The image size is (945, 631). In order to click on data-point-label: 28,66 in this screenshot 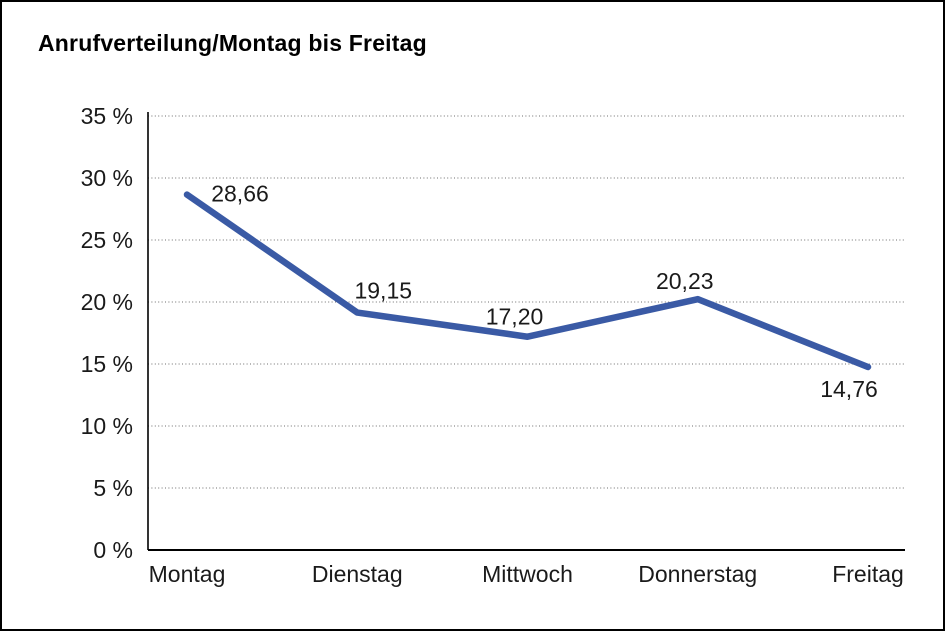, I will do `click(240, 194)`.